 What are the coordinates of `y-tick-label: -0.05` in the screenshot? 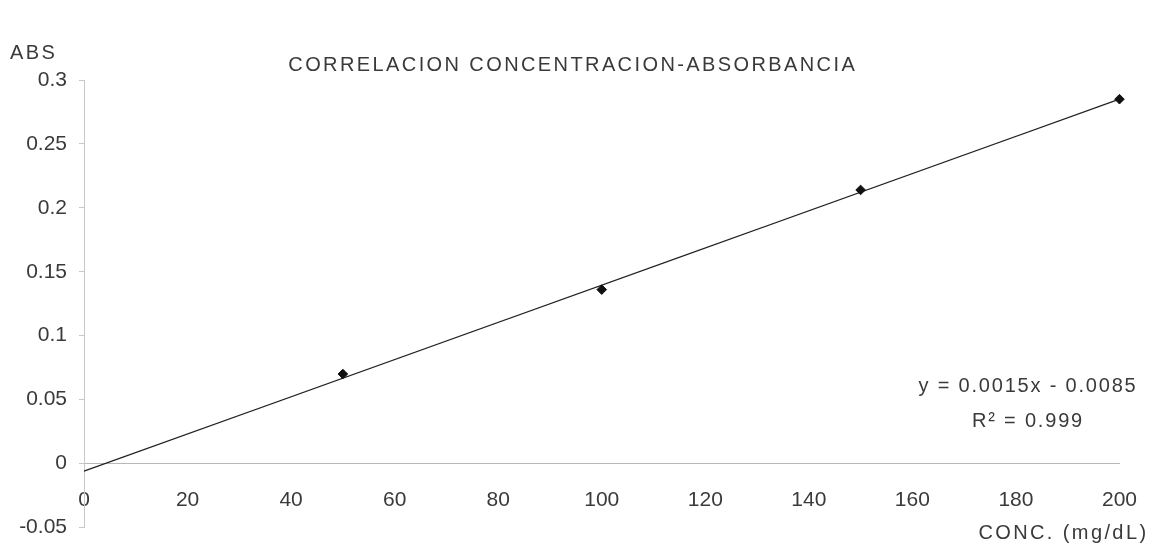 It's located at (43, 526).